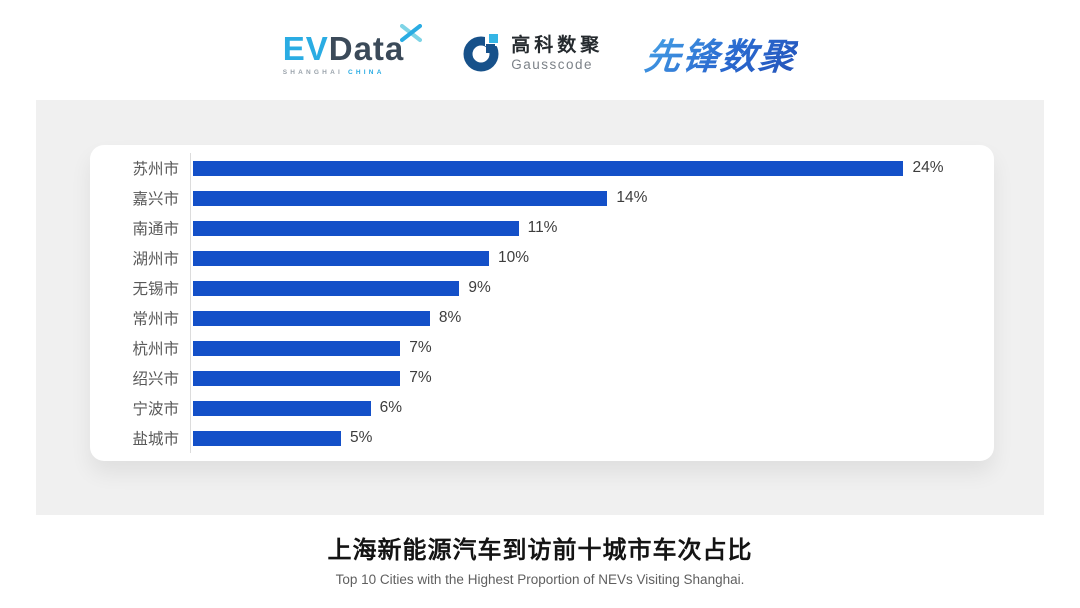  Describe the element at coordinates (632, 197) in the screenshot. I see `value-label: 14%` at that location.